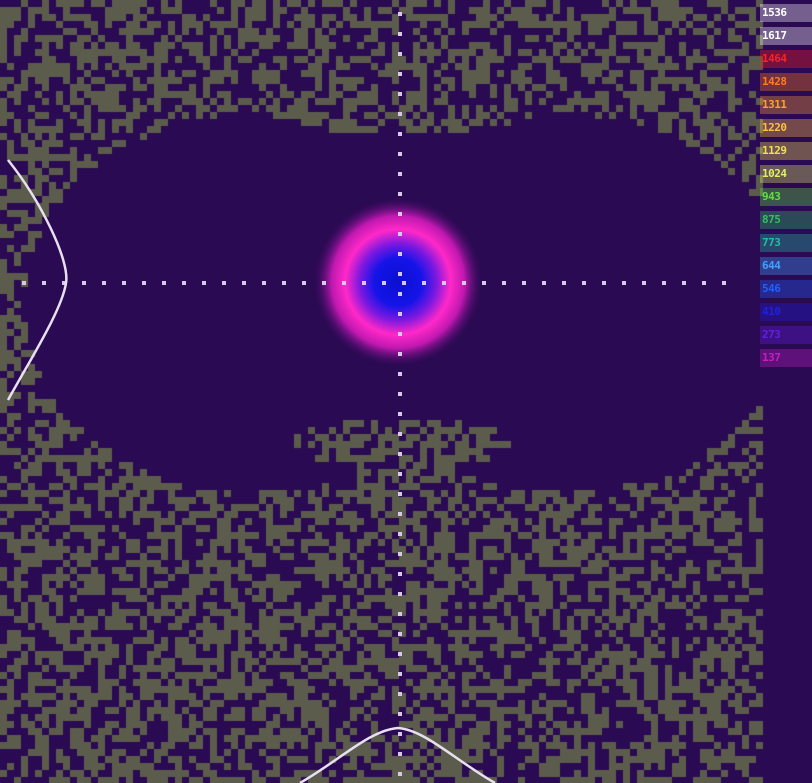 This screenshot has height=783, width=812. Describe the element at coordinates (771, 219) in the screenshot. I see `colorbar-label: 875` at that location.